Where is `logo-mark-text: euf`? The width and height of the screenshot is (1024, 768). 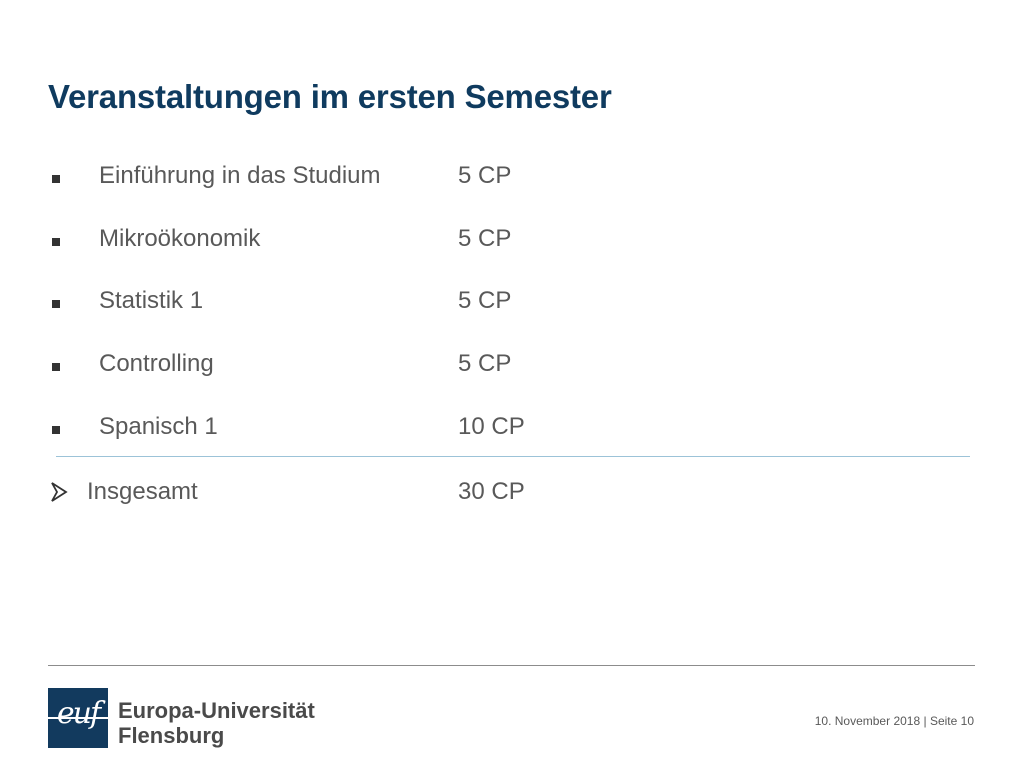 logo-mark-text: euf is located at coordinates (78, 713).